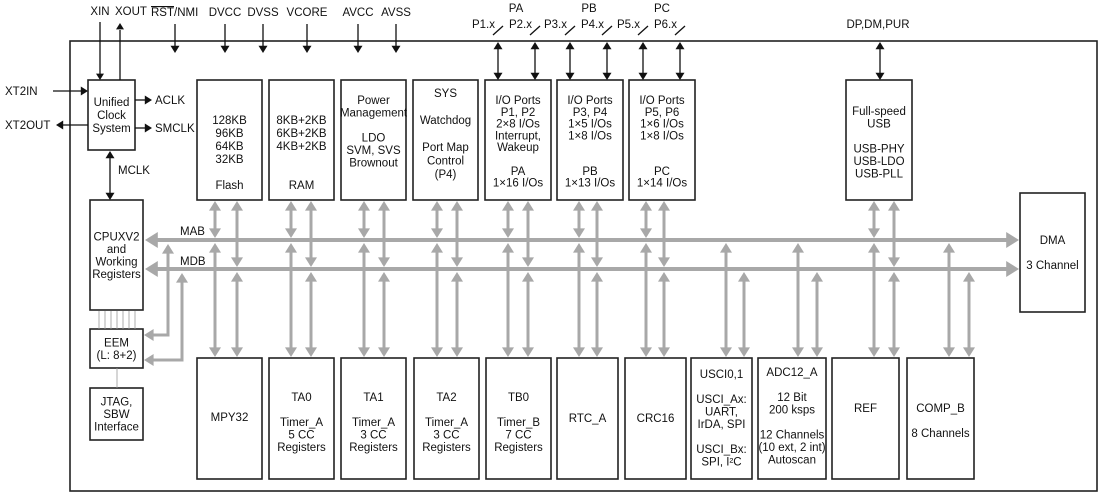 This screenshot has width=1100, height=495. What do you see at coordinates (628, 25) in the screenshot?
I see `p5-label: P5.x` at bounding box center [628, 25].